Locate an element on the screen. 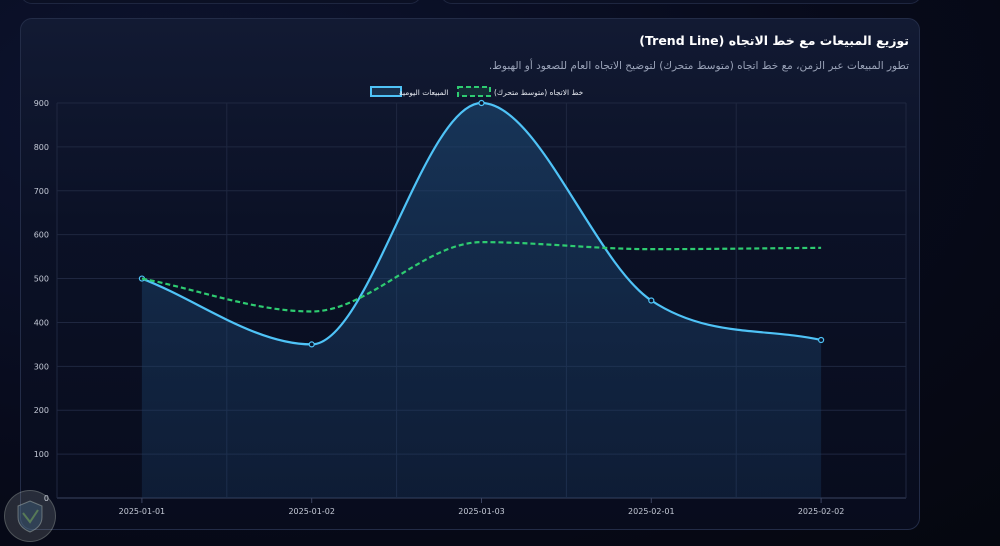  y-tick-label: 600 is located at coordinates (41, 235).